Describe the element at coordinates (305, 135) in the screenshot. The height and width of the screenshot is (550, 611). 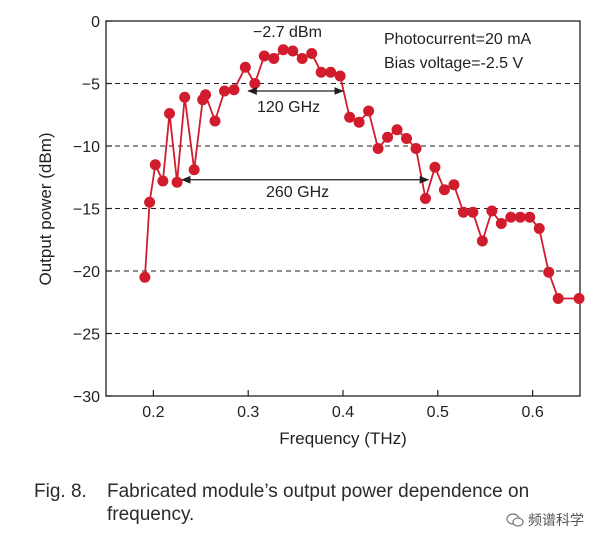
I see `bandwidth-arrows` at that location.